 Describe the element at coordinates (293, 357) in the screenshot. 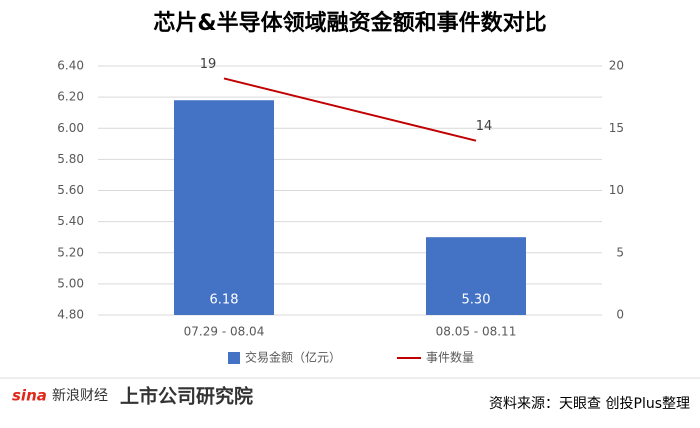

I see `legend-label: 交易金额（亿元）` at that location.